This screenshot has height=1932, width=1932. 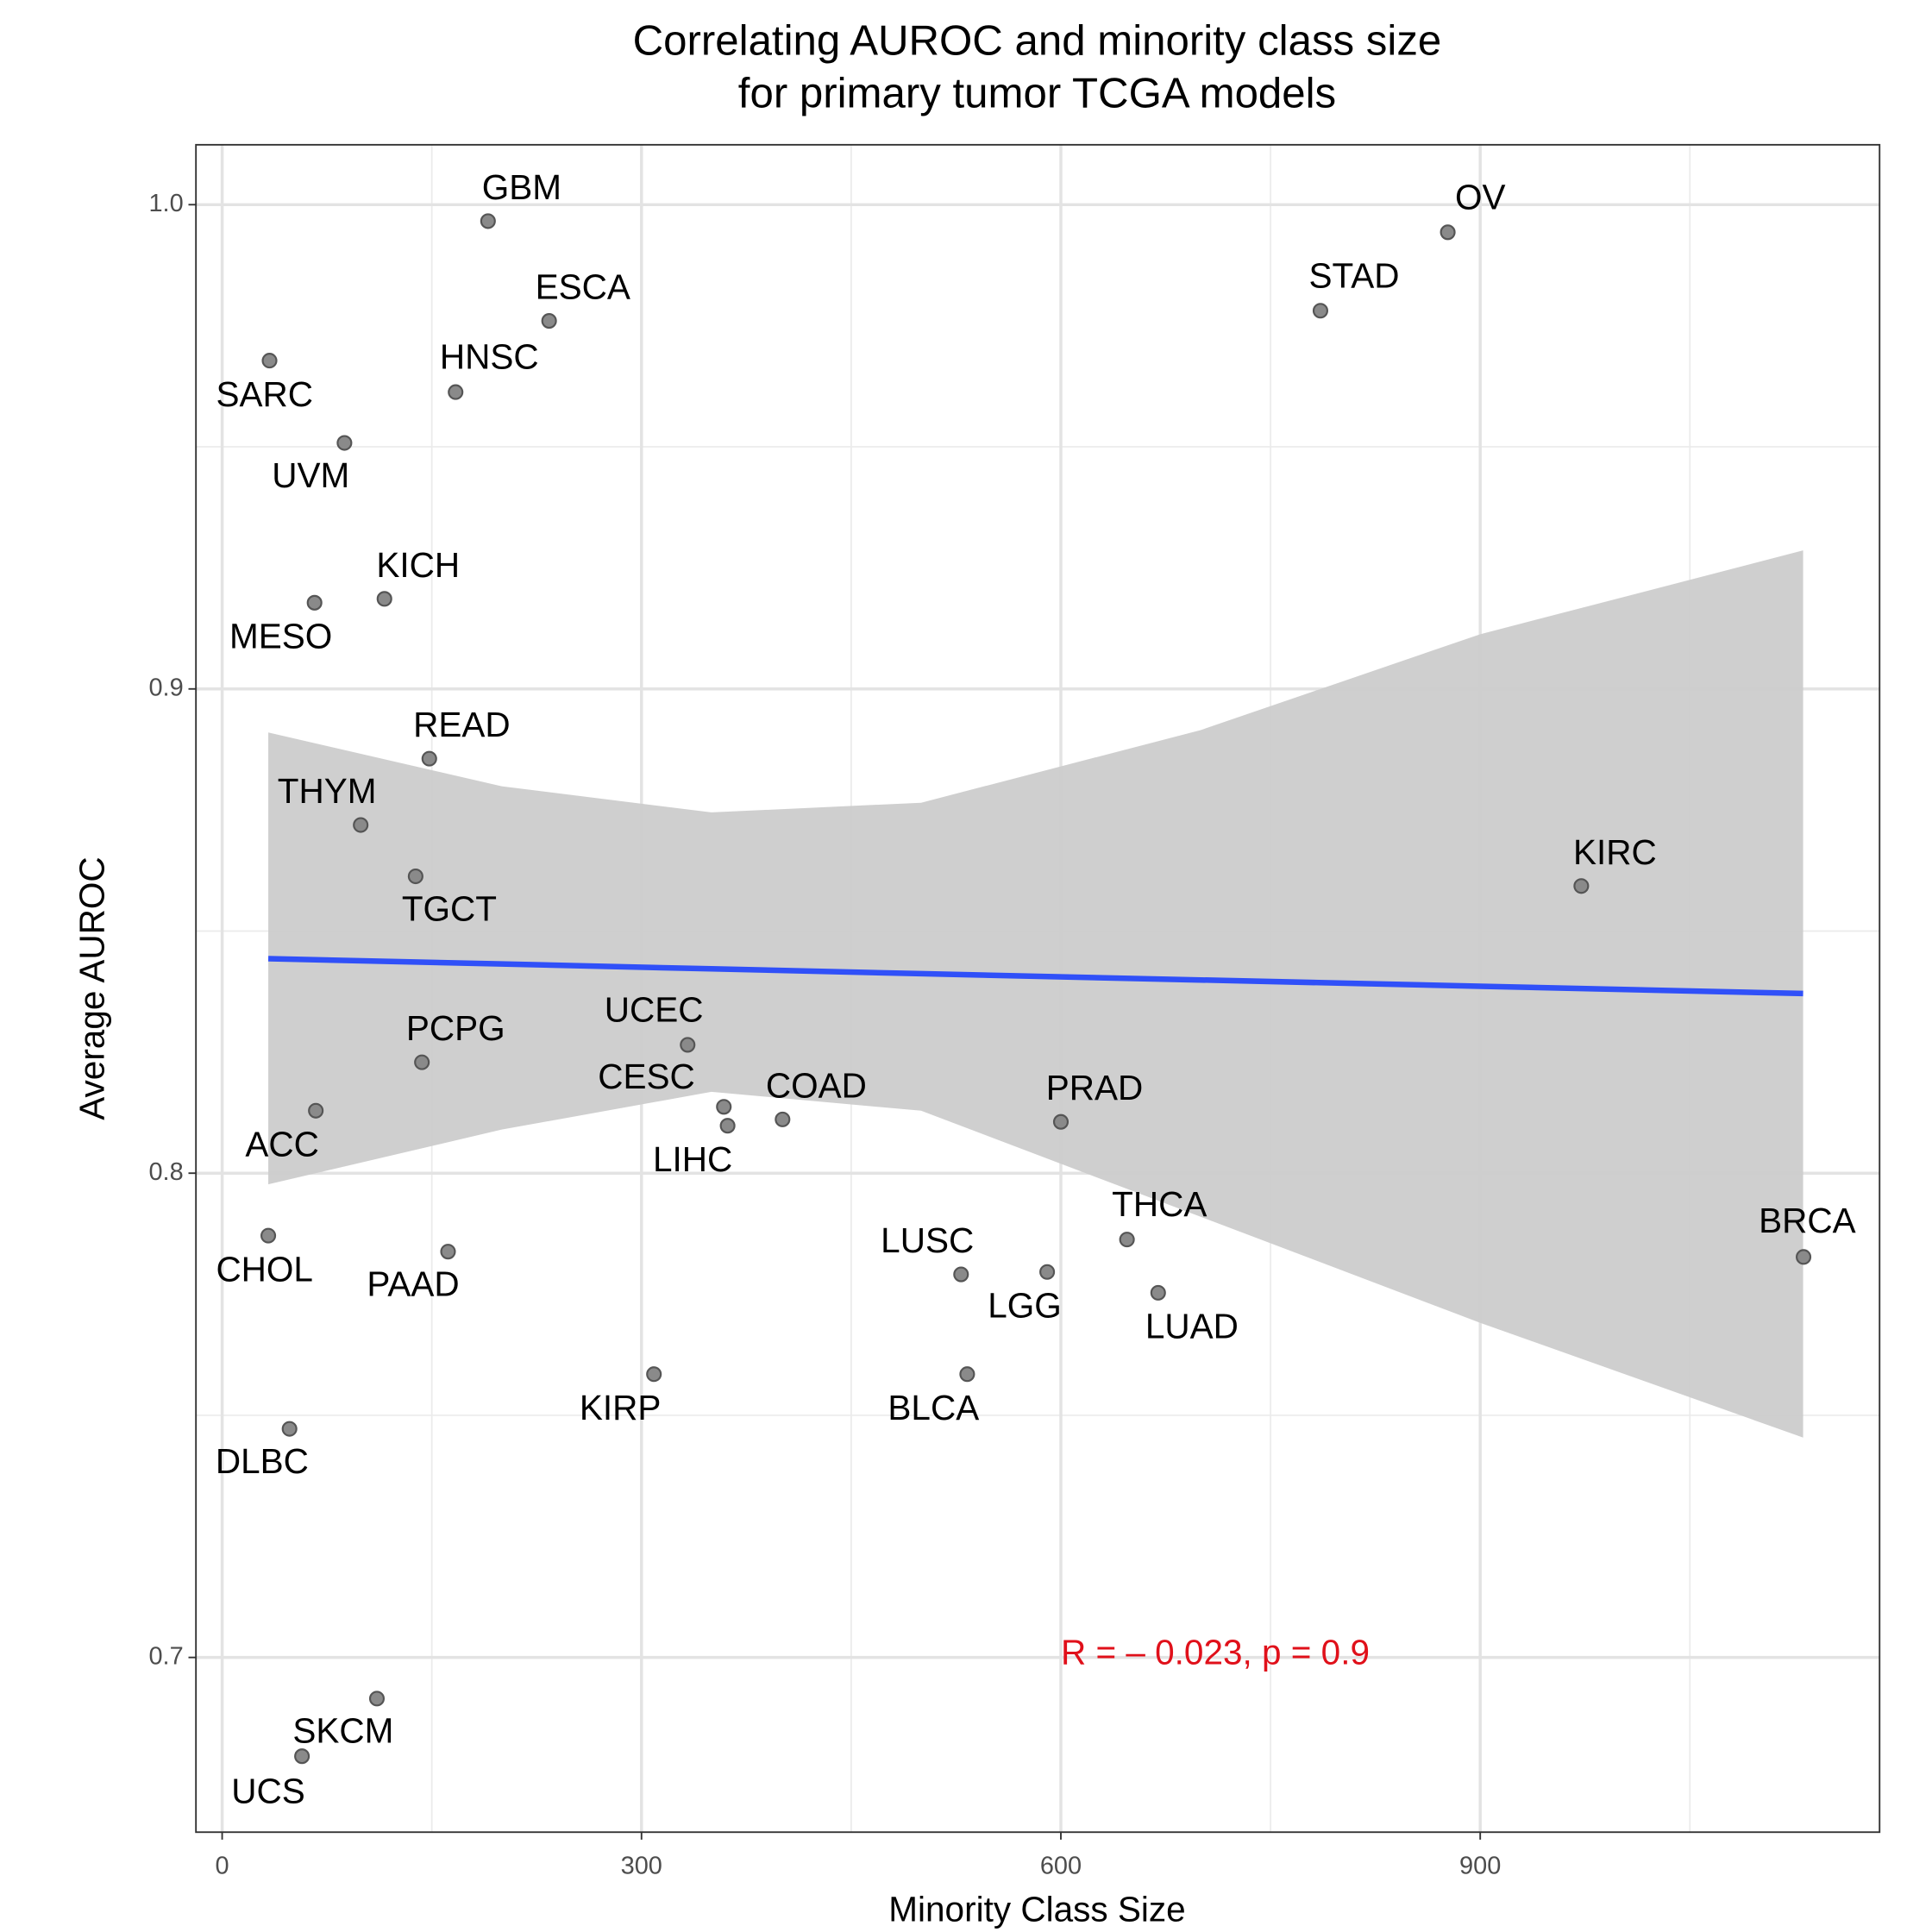 I want to click on y-tick-label: 0.7, so click(x=165, y=1656).